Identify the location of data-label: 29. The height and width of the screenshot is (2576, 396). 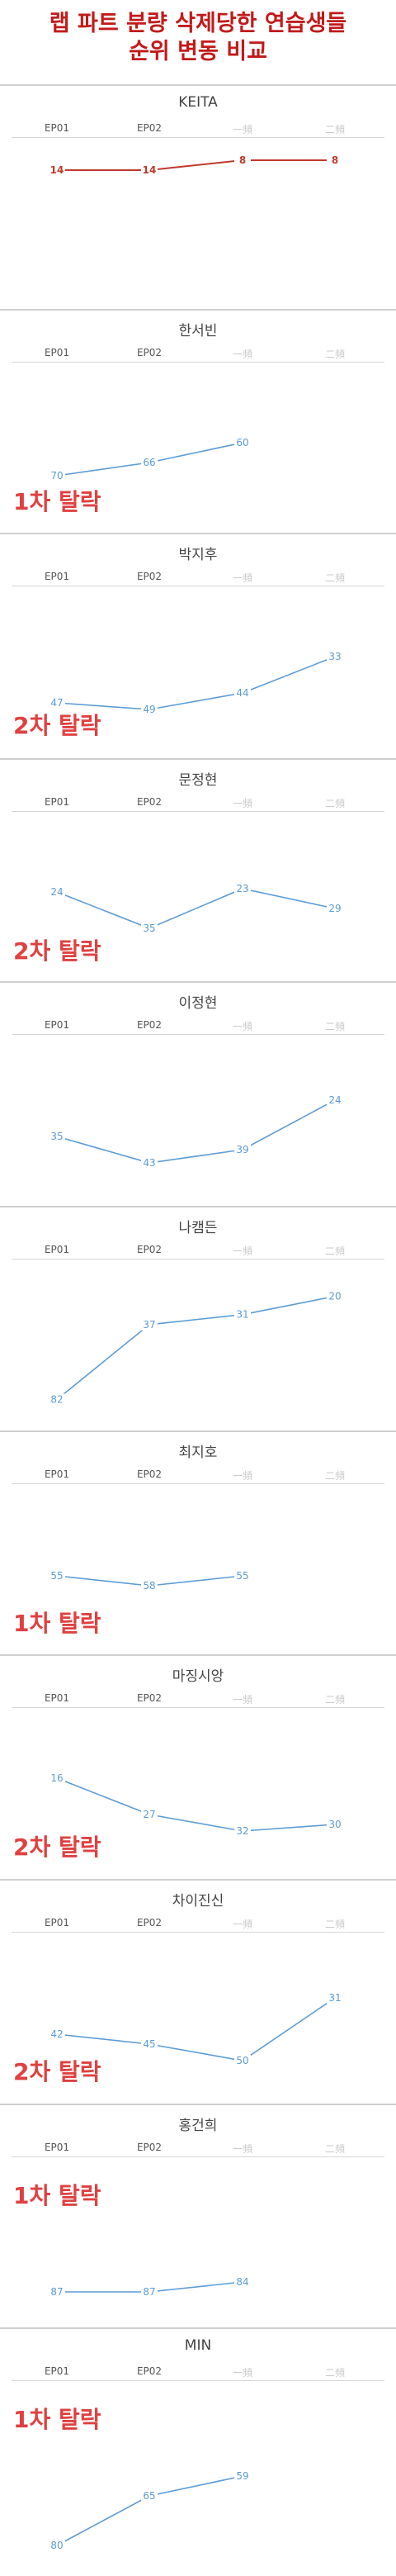
(334, 909).